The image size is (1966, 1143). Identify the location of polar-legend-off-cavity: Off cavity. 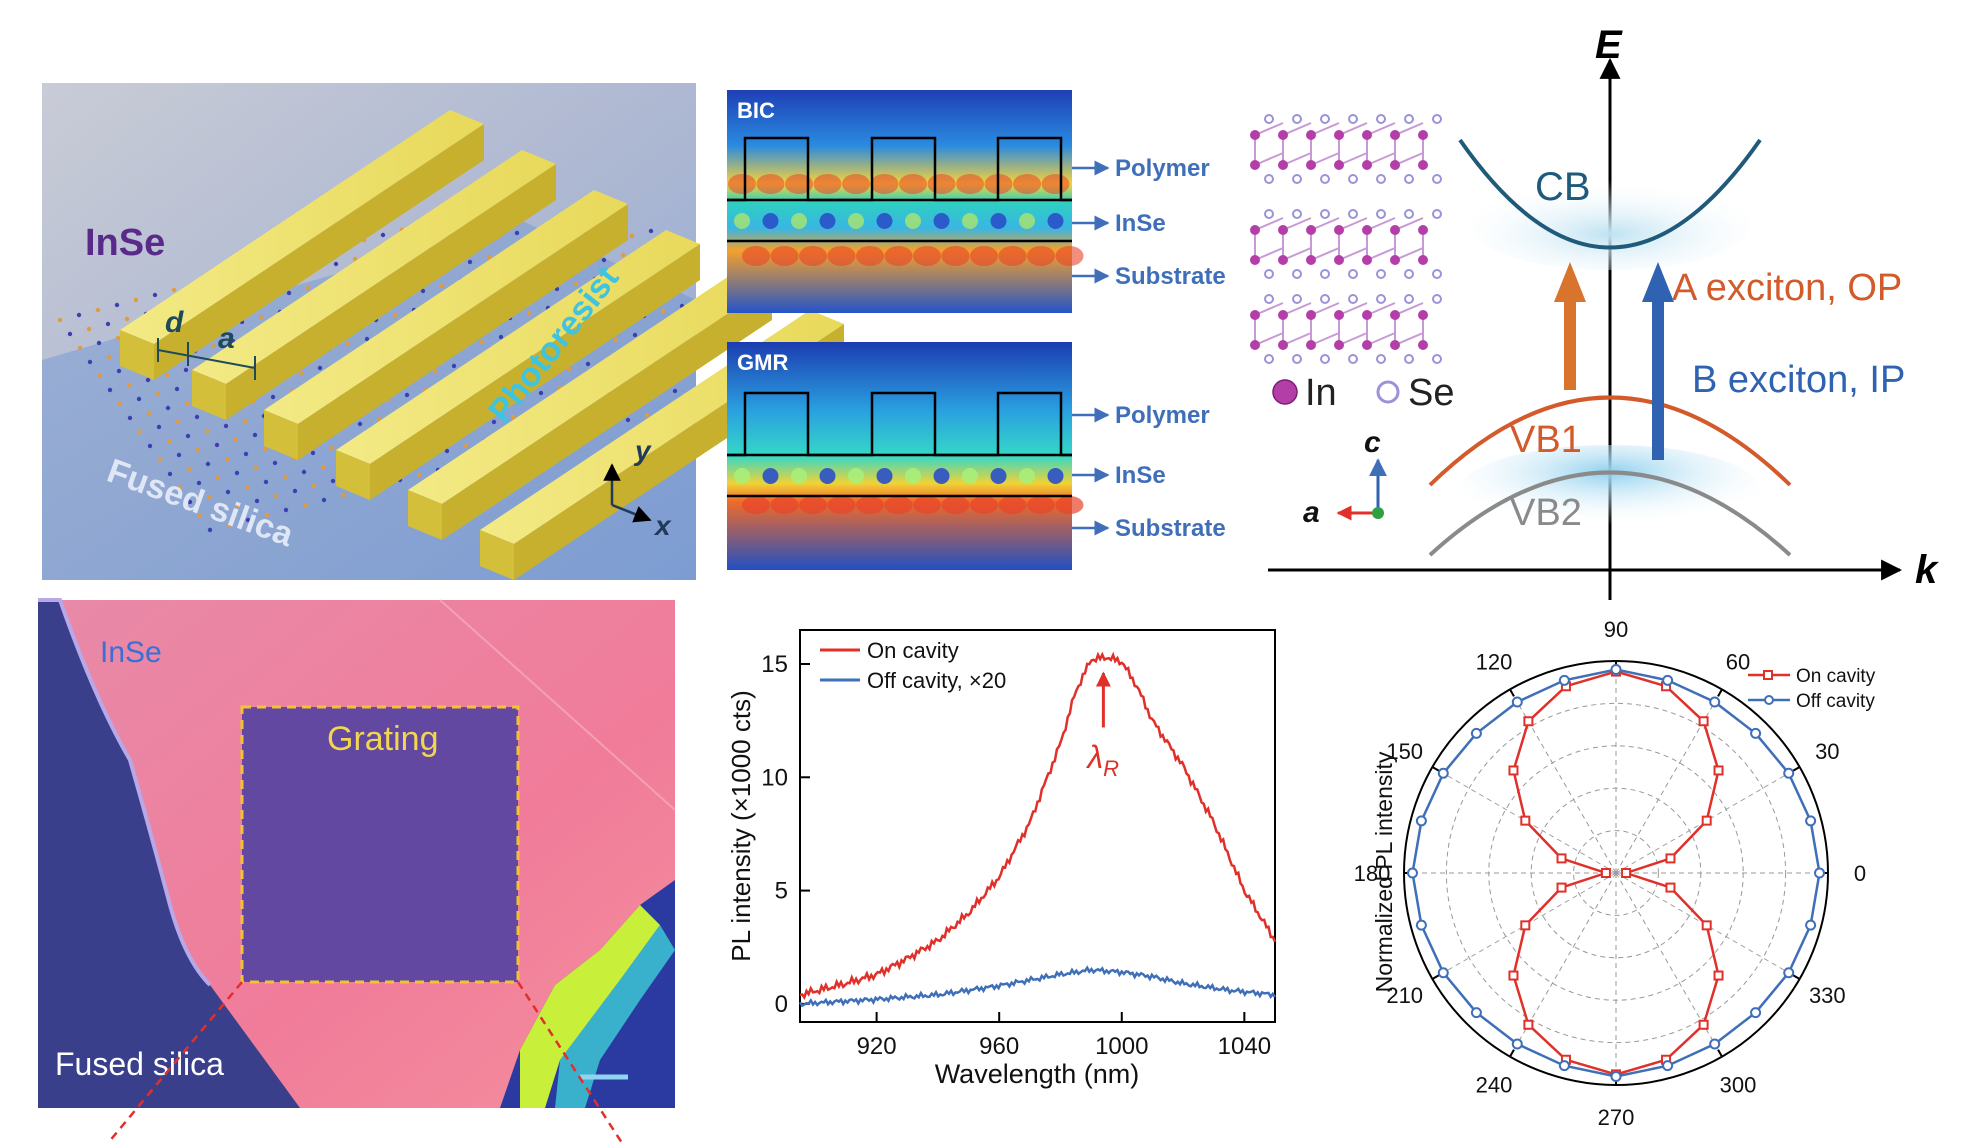
(1835, 701).